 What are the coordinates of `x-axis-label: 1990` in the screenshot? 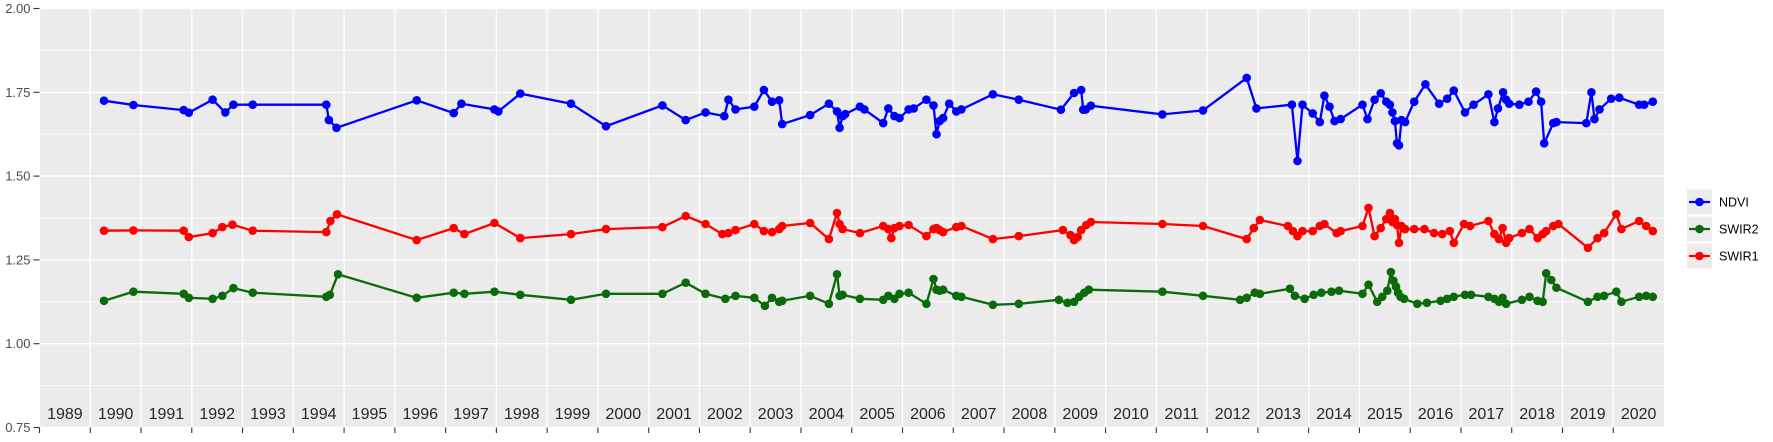 It's located at (116, 414).